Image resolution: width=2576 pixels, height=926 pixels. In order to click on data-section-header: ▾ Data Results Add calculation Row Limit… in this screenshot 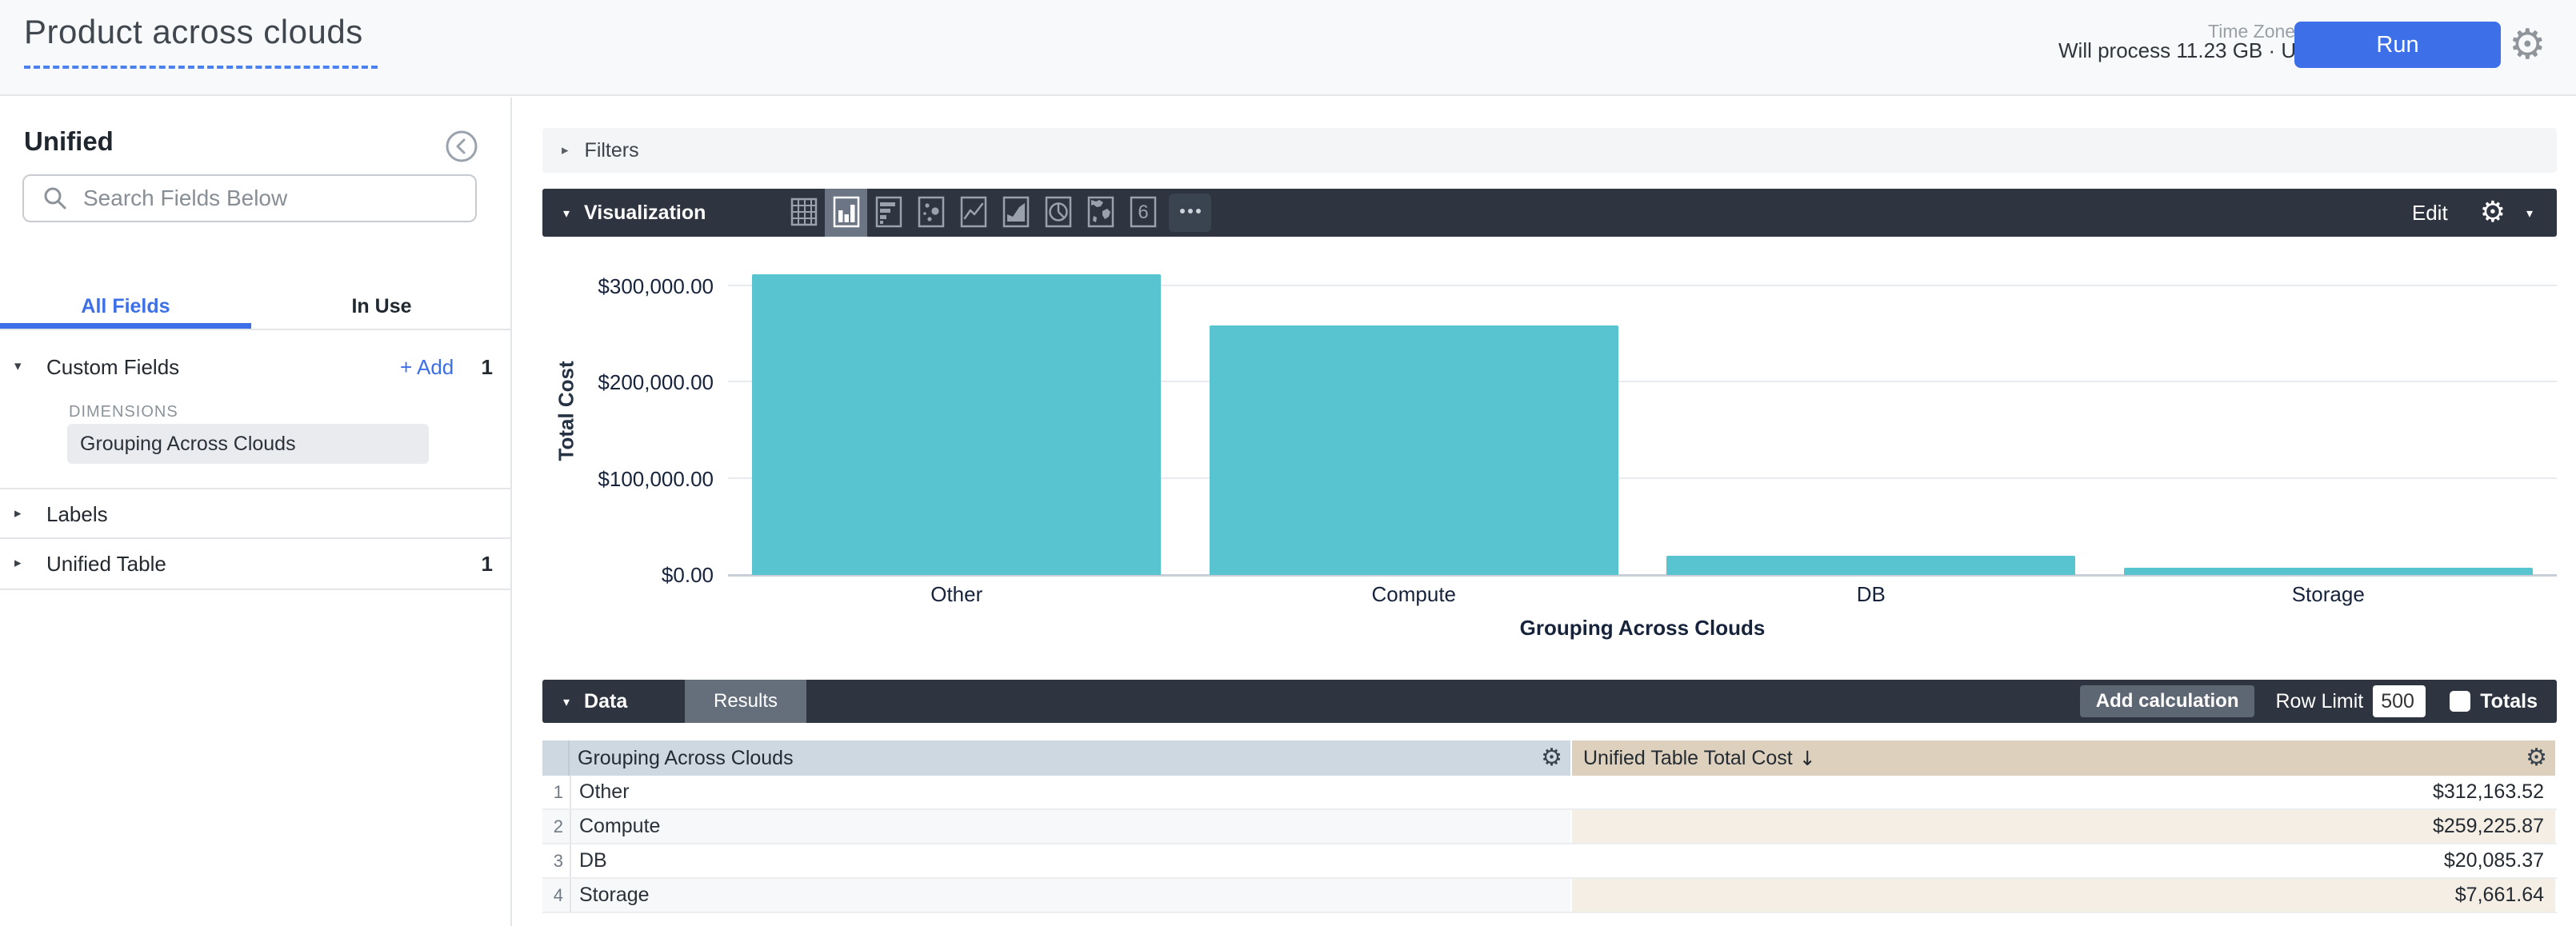, I will do `click(1549, 701)`.